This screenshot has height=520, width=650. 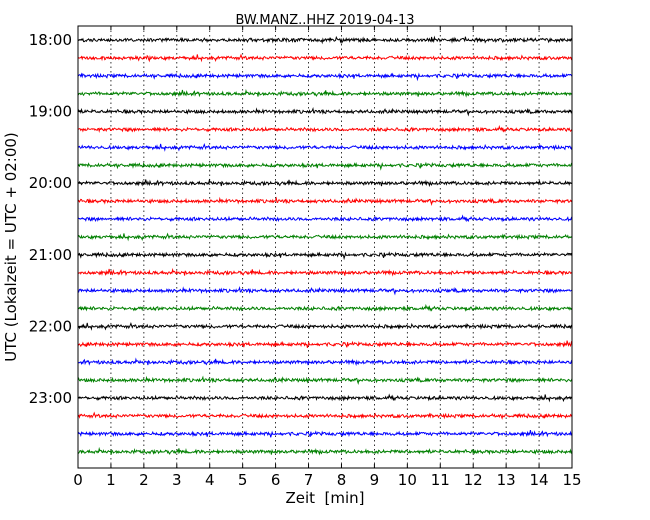 I want to click on x-tick-label-3: 3, so click(x=177, y=480).